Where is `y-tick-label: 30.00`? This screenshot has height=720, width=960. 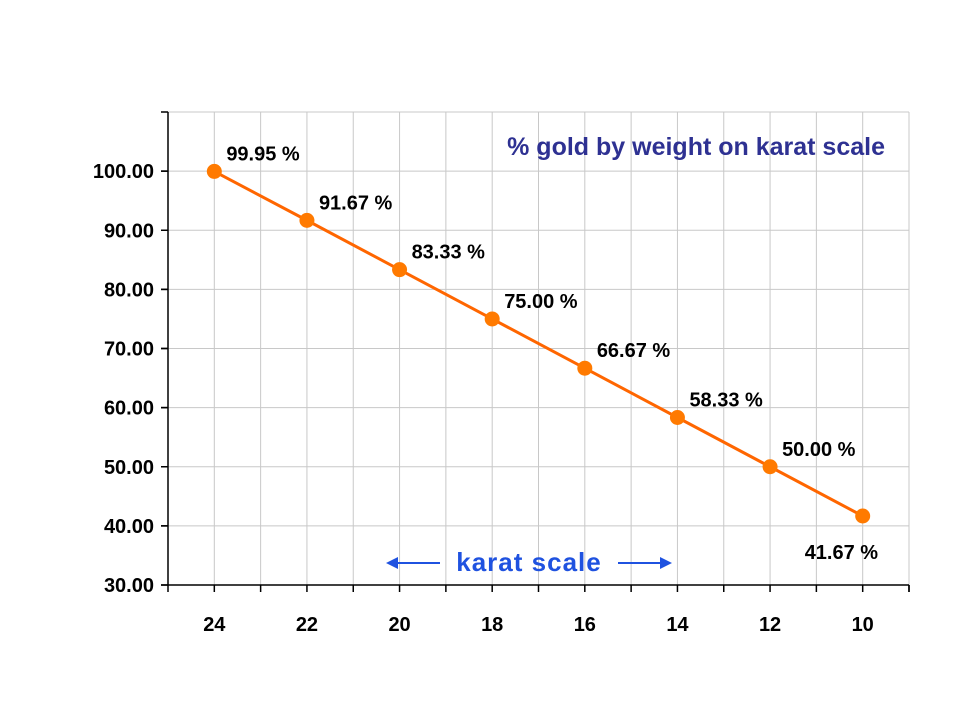
y-tick-label: 30.00 is located at coordinates (129, 586).